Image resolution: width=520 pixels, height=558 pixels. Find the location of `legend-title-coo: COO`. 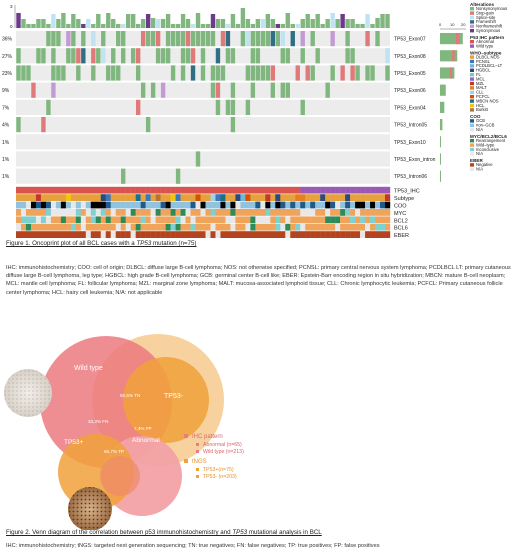

legend-title-coo: COO is located at coordinates (475, 116).